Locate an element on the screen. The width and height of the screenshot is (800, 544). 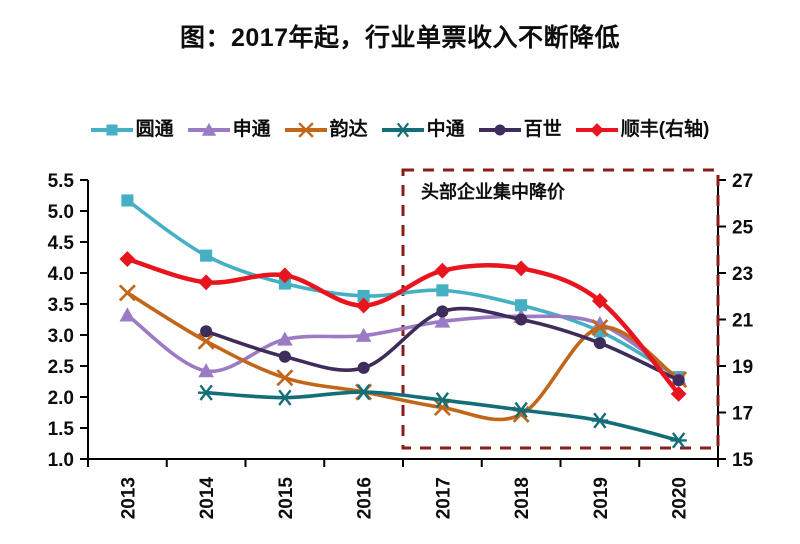
legend-item-label: 圆通 is located at coordinates (154, 129).